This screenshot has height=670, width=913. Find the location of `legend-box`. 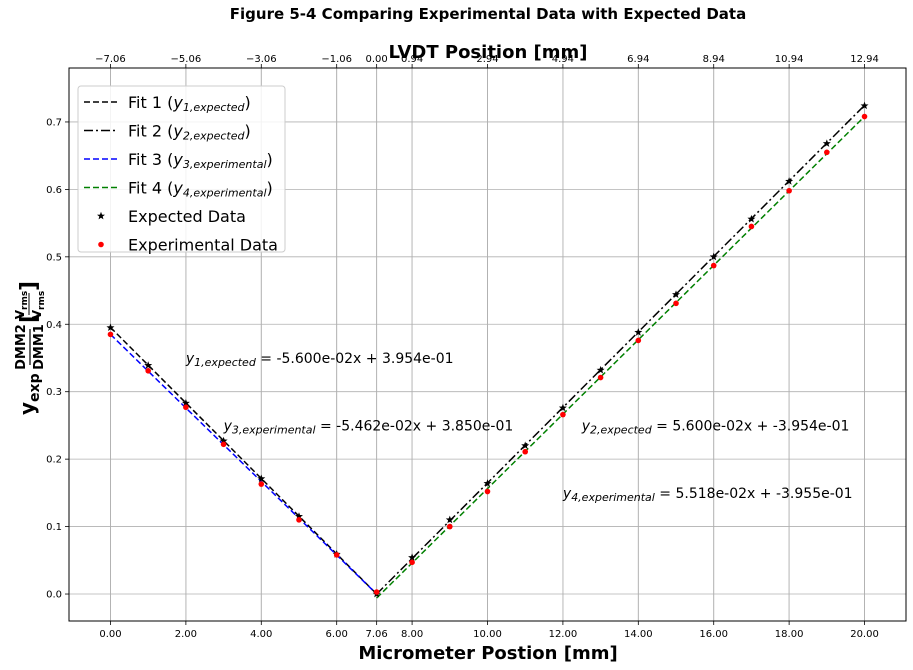

legend-box is located at coordinates (181, 169).